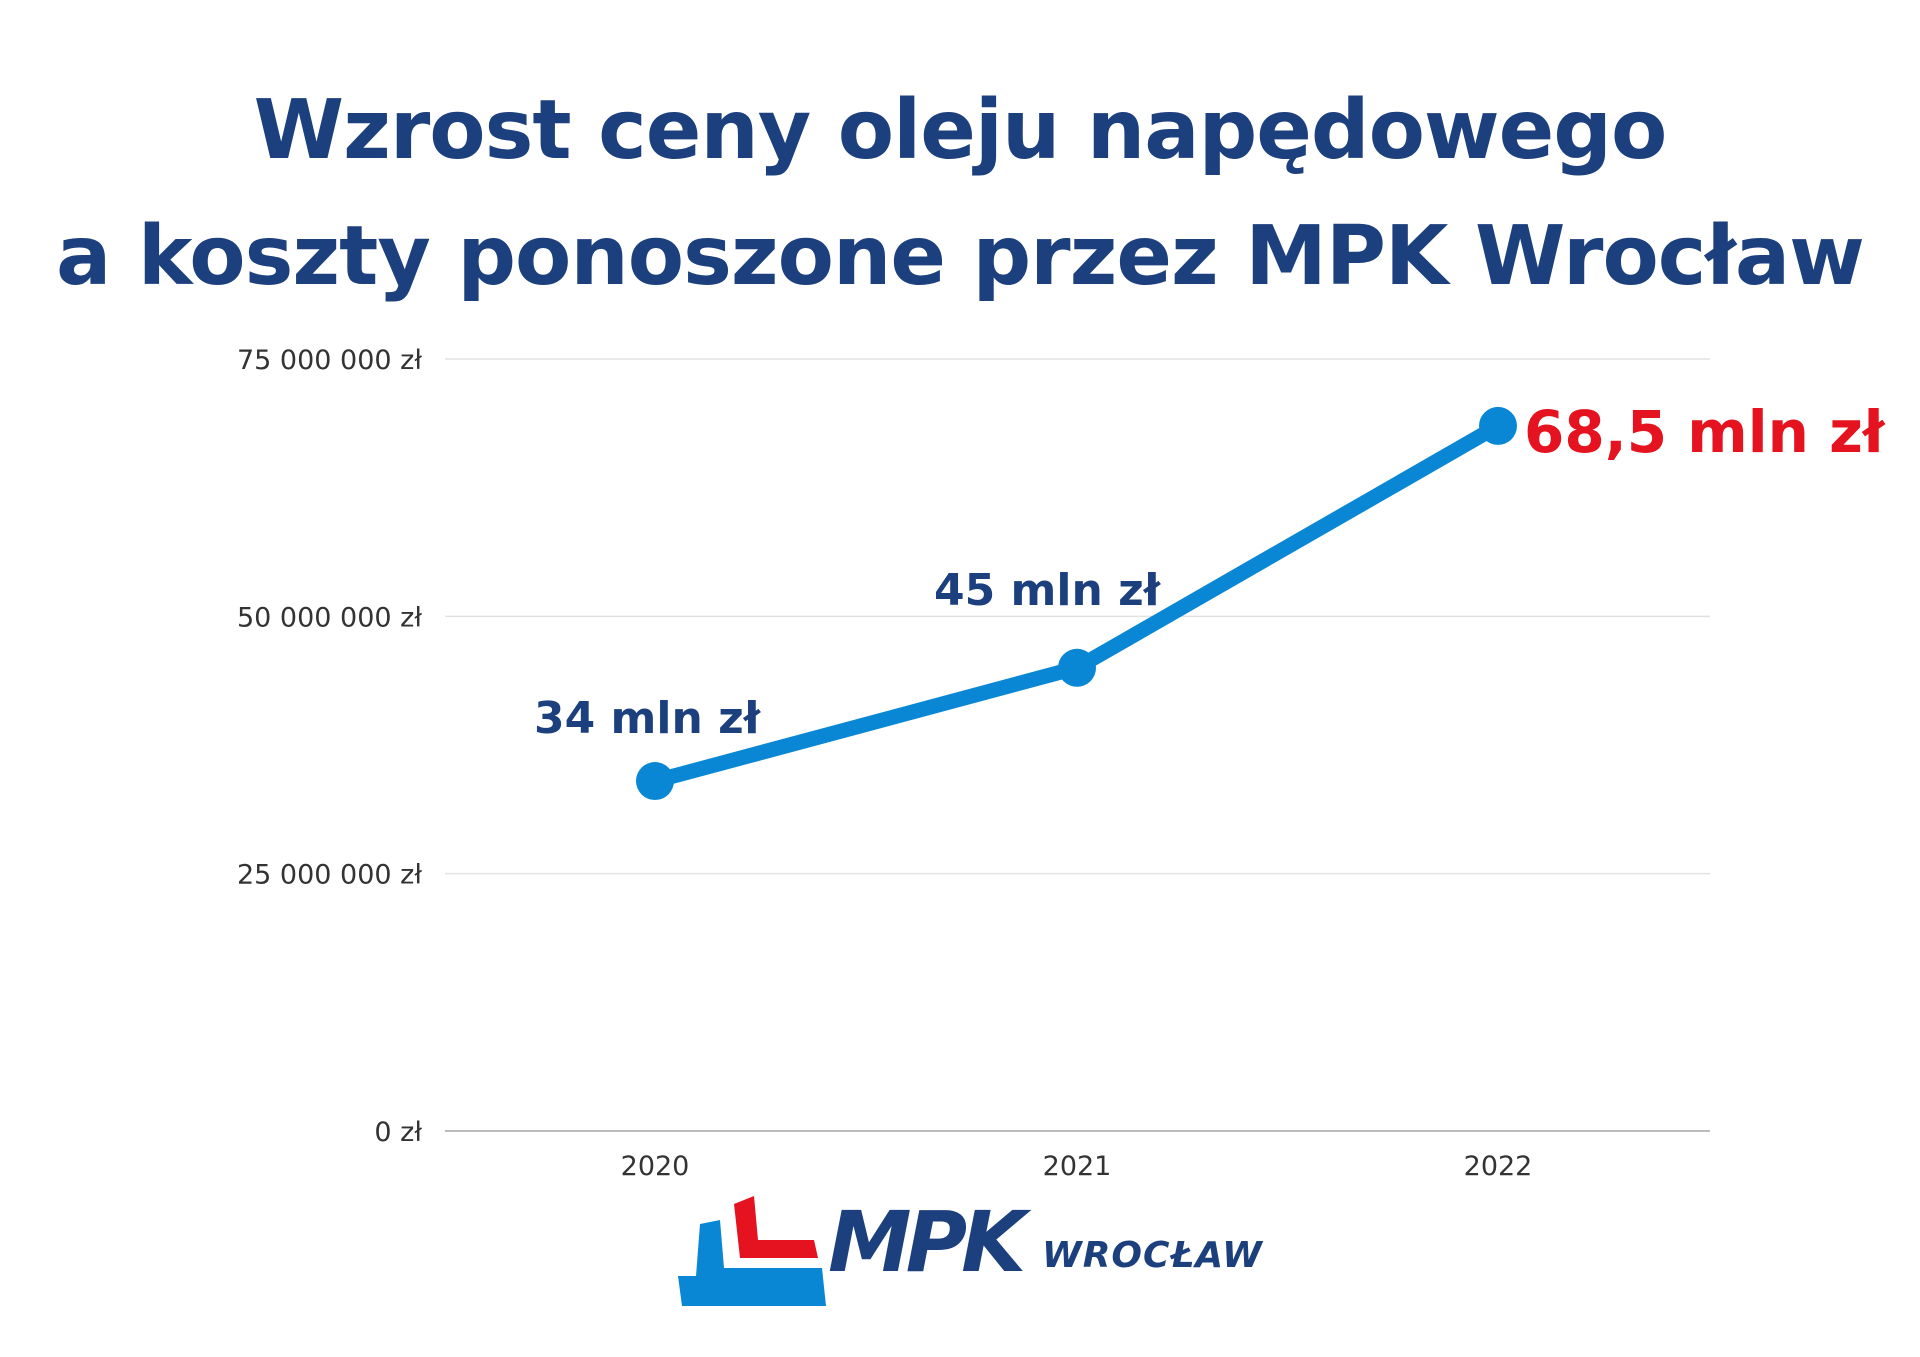 The image size is (1920, 1357). Describe the element at coordinates (776, 1227) in the screenshot. I see `logo-red-shape` at that location.